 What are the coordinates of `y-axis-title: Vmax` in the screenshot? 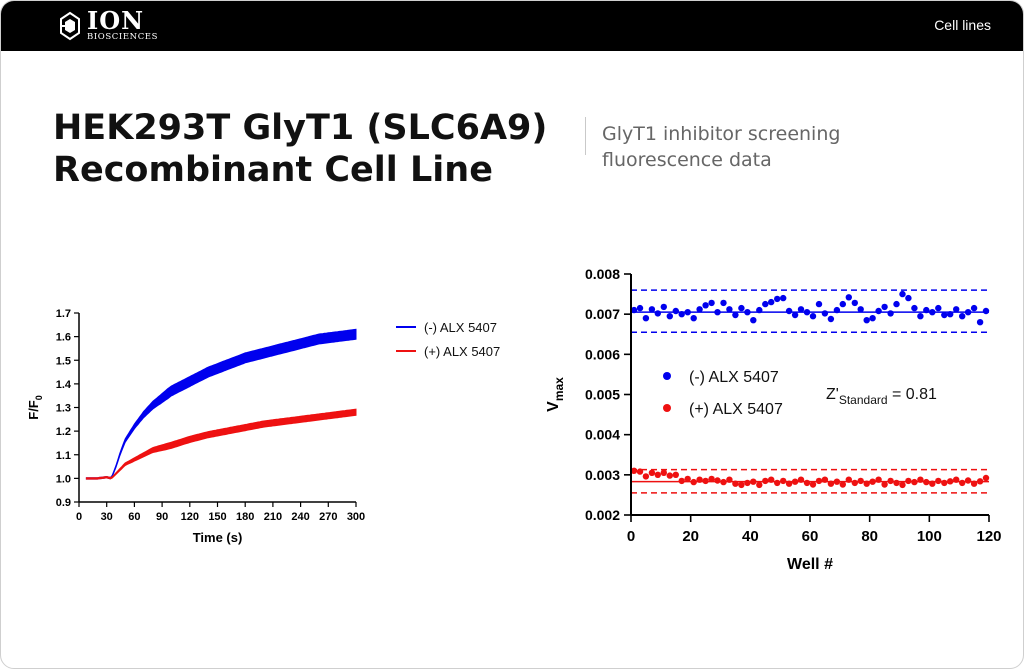 It's located at (555, 394).